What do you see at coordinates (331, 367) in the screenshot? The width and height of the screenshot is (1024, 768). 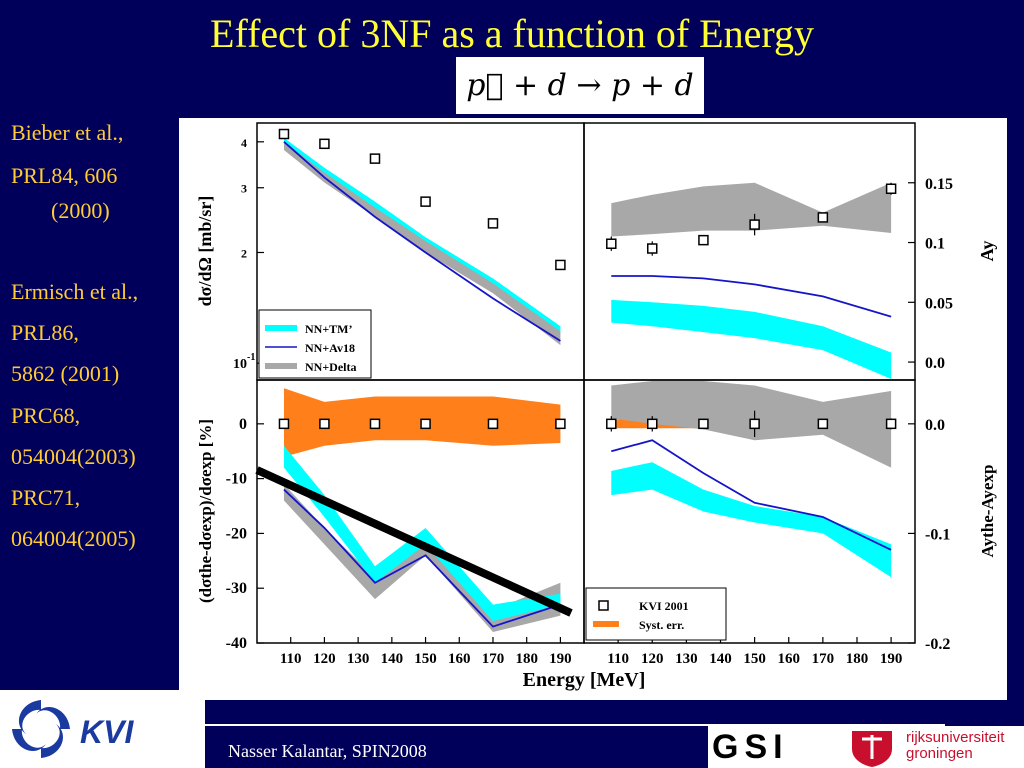 I see `legend-label: NN+Delta` at bounding box center [331, 367].